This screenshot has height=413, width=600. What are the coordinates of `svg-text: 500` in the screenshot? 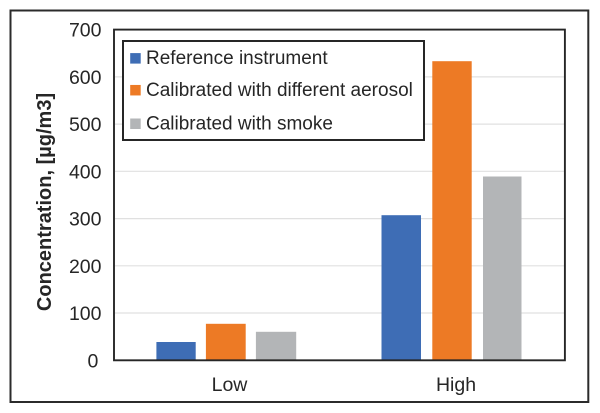 It's located at (85, 125).